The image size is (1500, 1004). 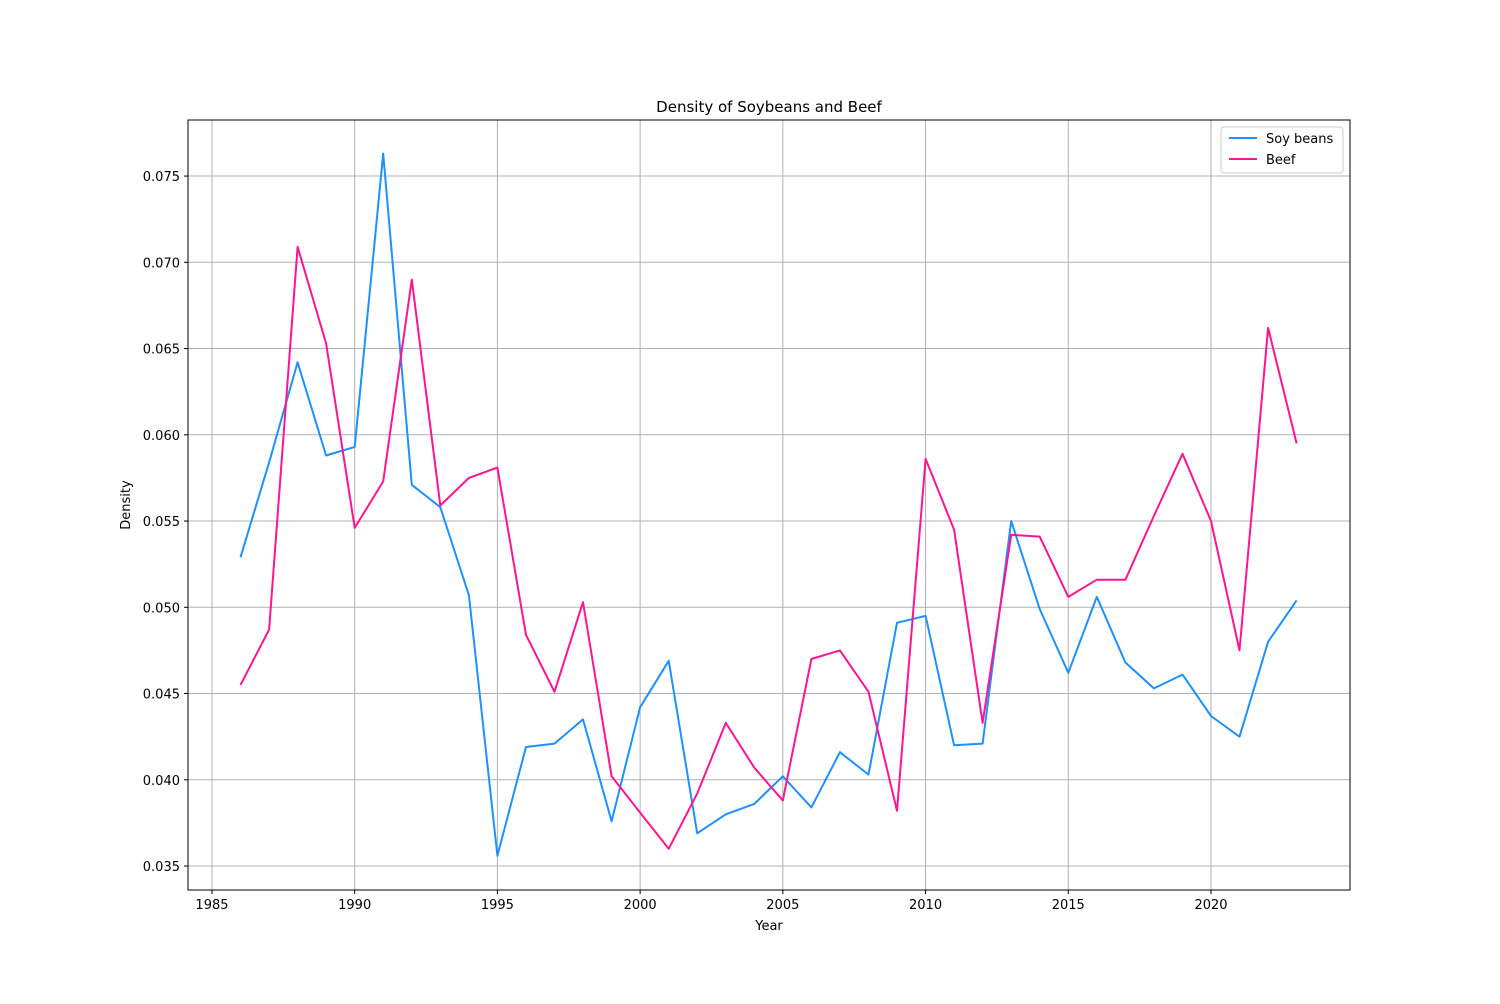 I want to click on y-tick-label: 0.055, so click(x=161, y=522).